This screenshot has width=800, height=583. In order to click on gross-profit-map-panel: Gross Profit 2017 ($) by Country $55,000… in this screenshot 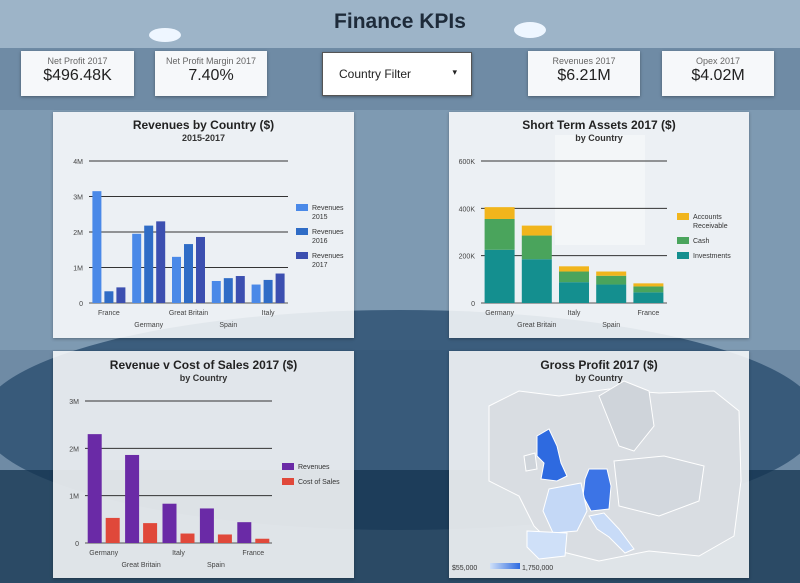, I will do `click(599, 464)`.